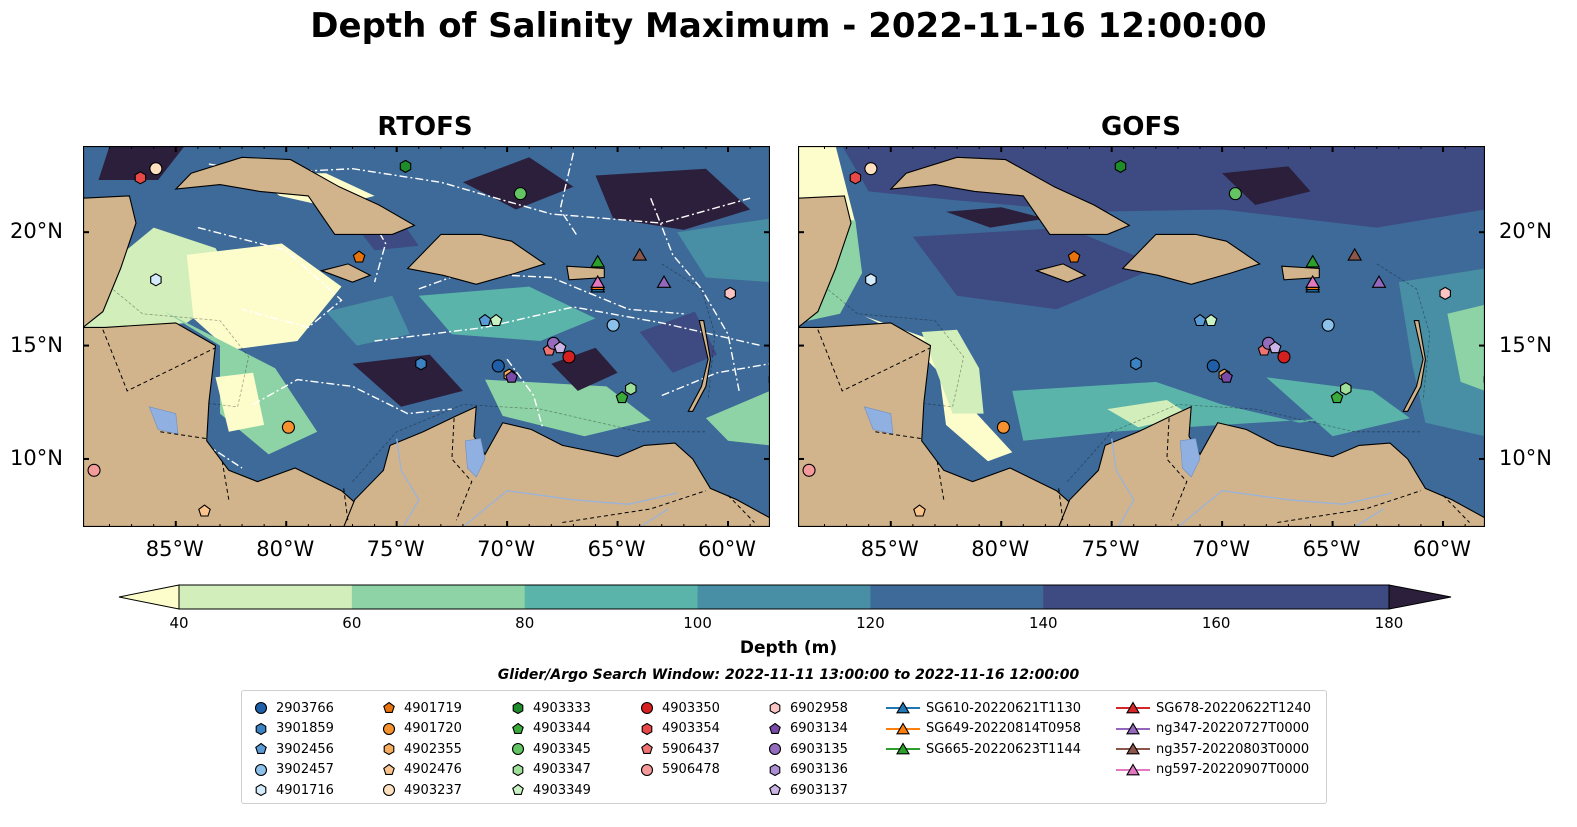 The width and height of the screenshot is (1577, 827). Describe the element at coordinates (433, 749) in the screenshot. I see `legend-label: 4902355` at that location.